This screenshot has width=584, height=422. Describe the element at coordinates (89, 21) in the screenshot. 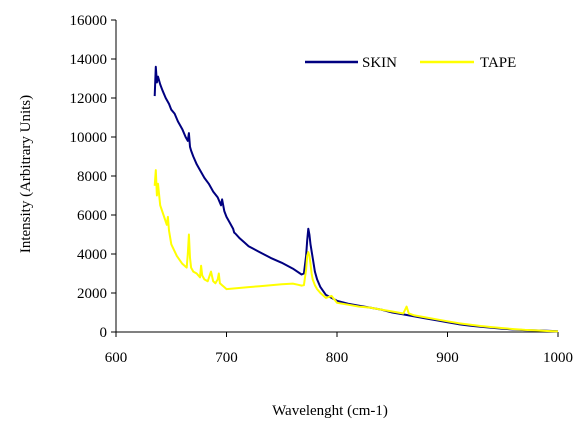

I see `y-tick-label: 16000` at that location.